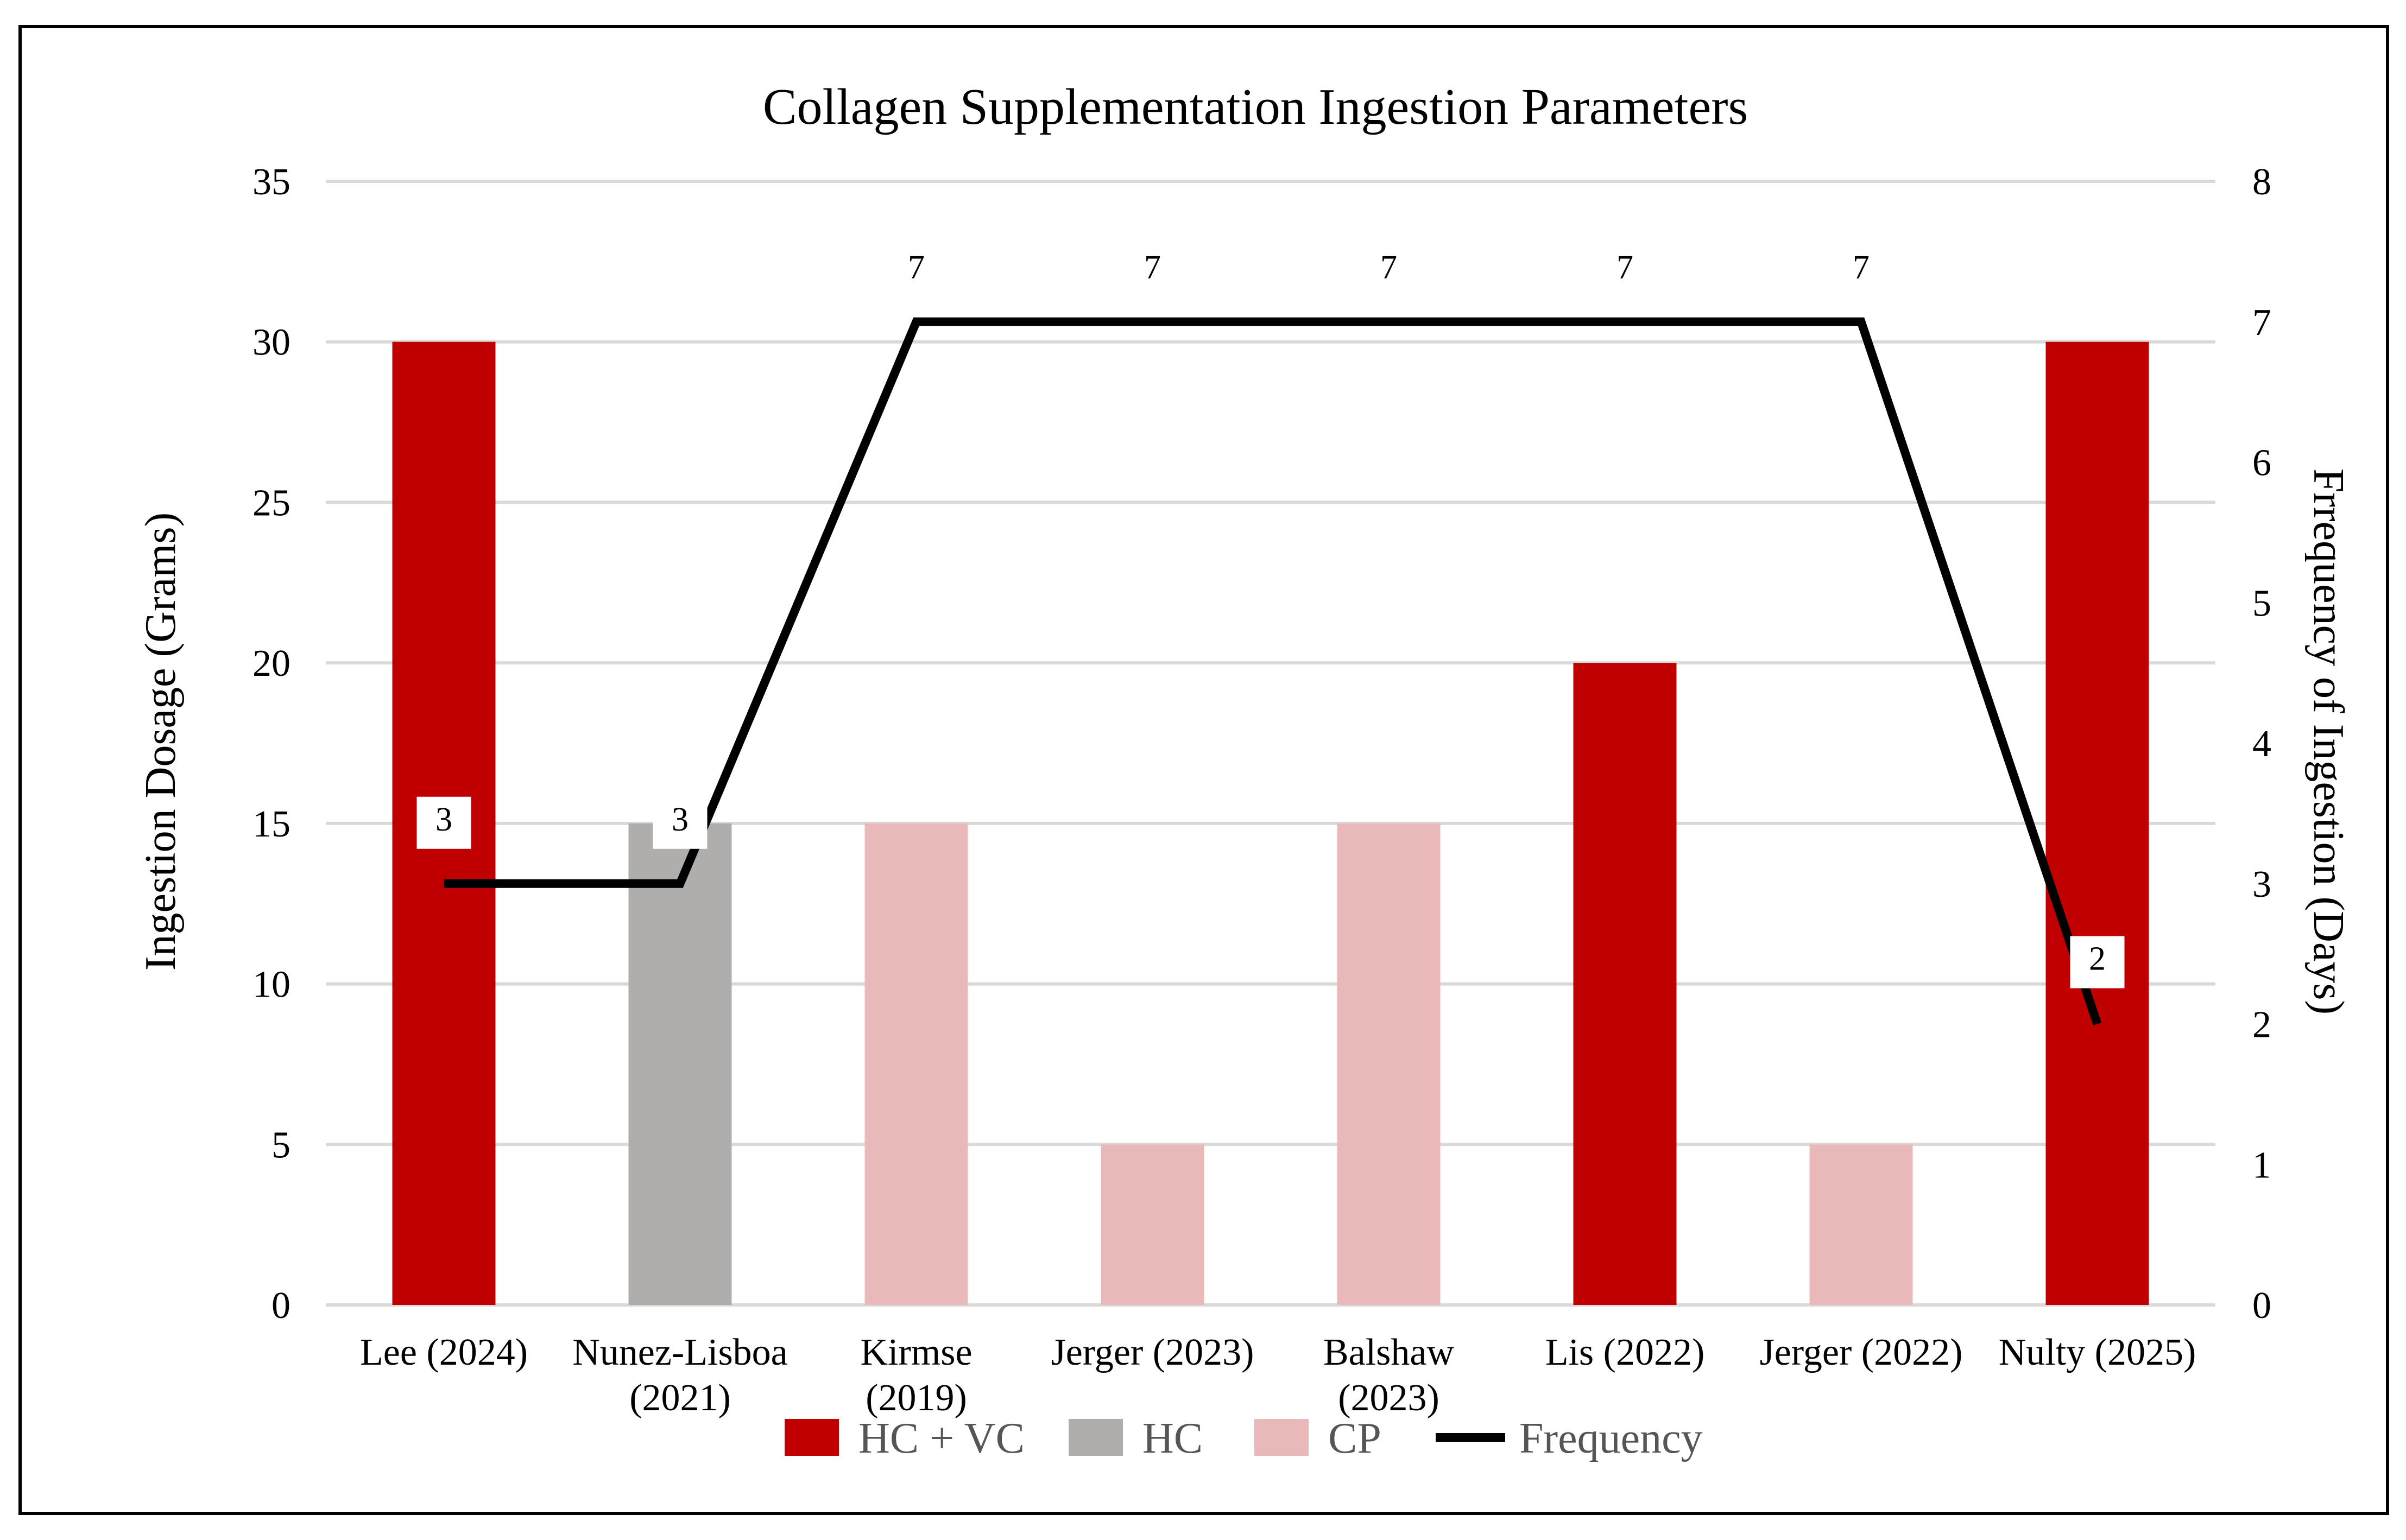 The width and height of the screenshot is (2406, 1540). I want to click on category-label-1-1: (2021), so click(680, 1398).